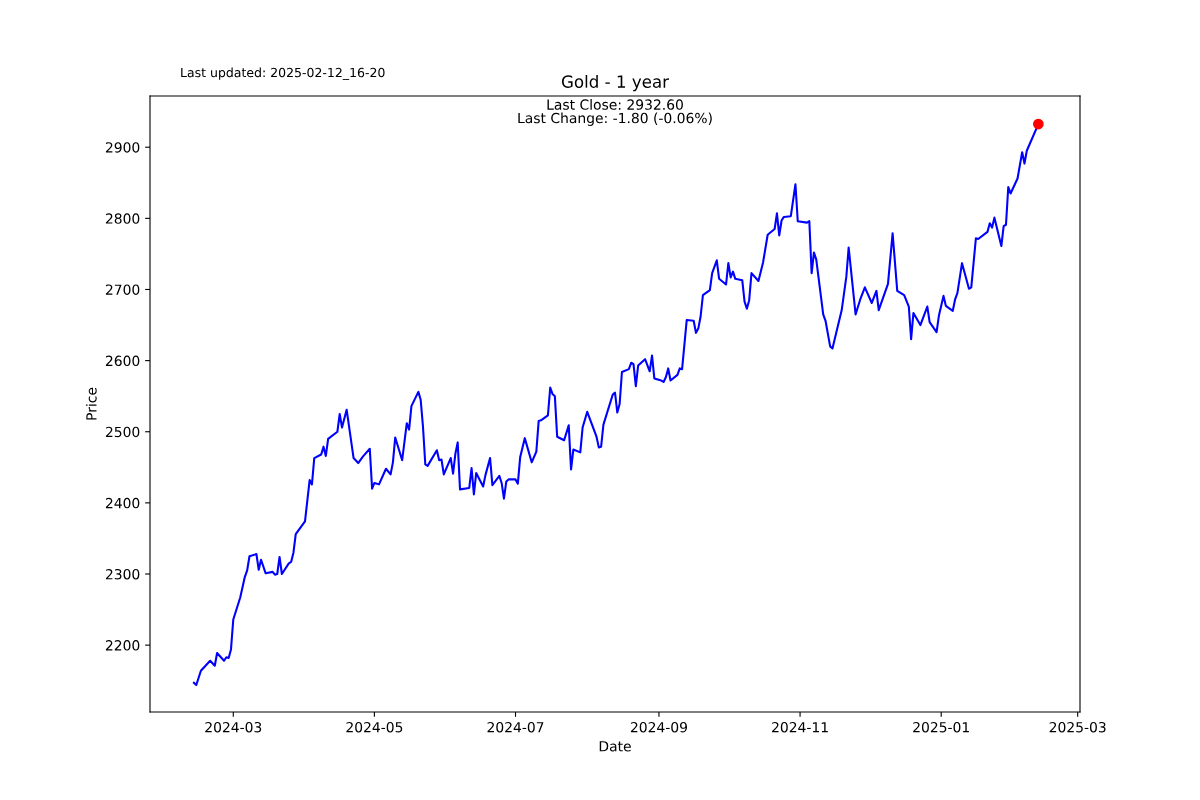 The image size is (1200, 800). What do you see at coordinates (122, 218) in the screenshot?
I see `y-tick-label: 2800` at bounding box center [122, 218].